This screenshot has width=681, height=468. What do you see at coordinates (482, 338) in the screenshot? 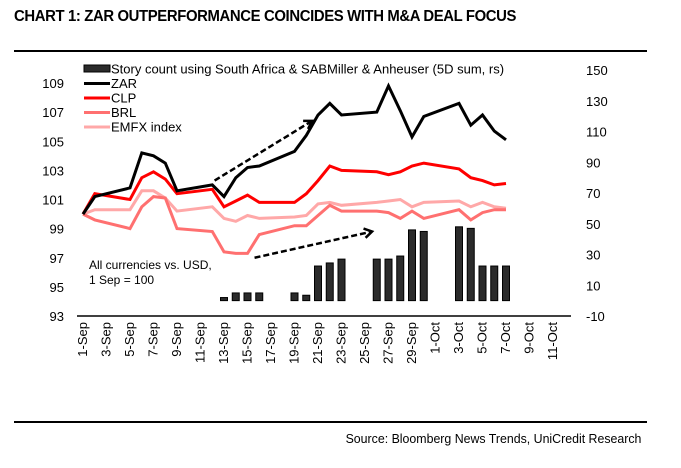
I see `x-tick-label: 5-Oct` at bounding box center [482, 338].